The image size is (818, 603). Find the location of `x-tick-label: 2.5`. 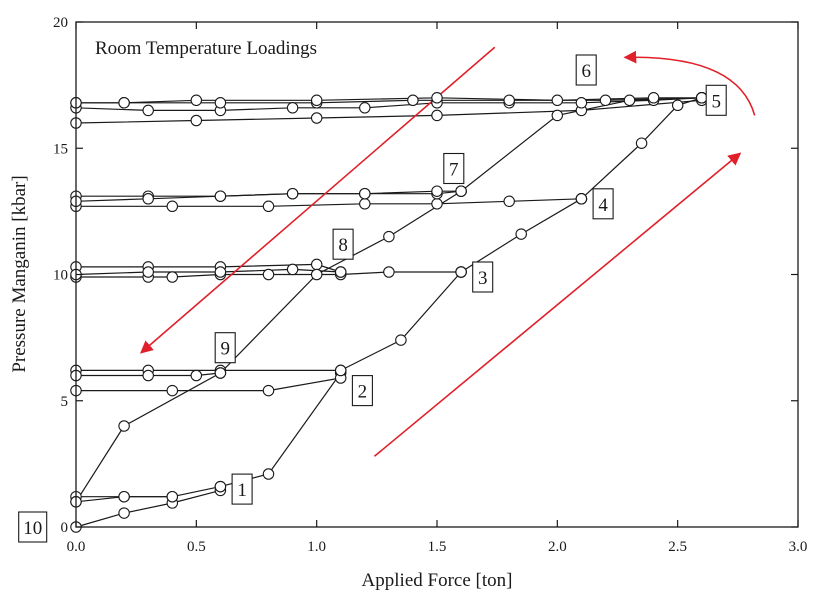

x-tick-label: 2.5 is located at coordinates (677, 547).